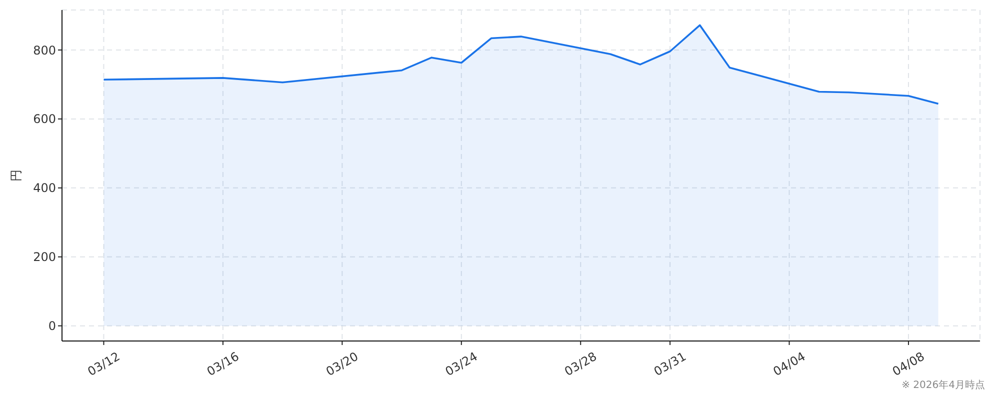  Describe the element at coordinates (16, 176) in the screenshot. I see `y-axis-title: 円` at that location.